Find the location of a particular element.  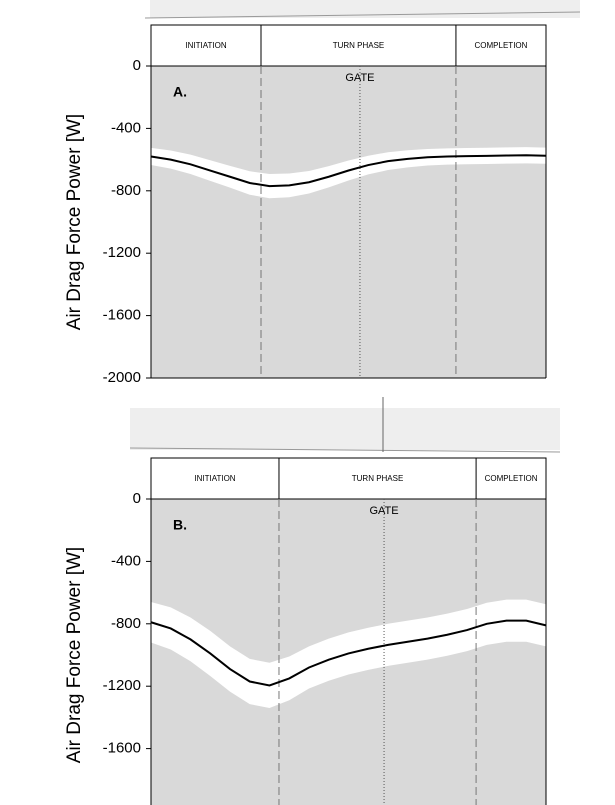

sd-band is located at coordinates (348, 173).